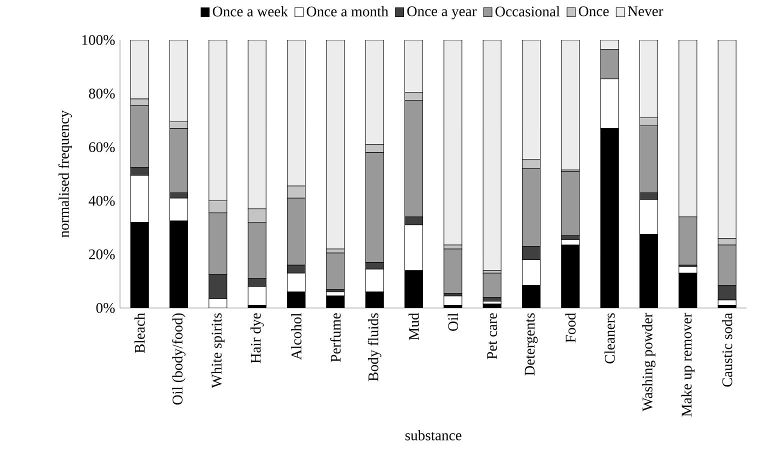  I want to click on x-tick-label: Oil, so click(453, 321).